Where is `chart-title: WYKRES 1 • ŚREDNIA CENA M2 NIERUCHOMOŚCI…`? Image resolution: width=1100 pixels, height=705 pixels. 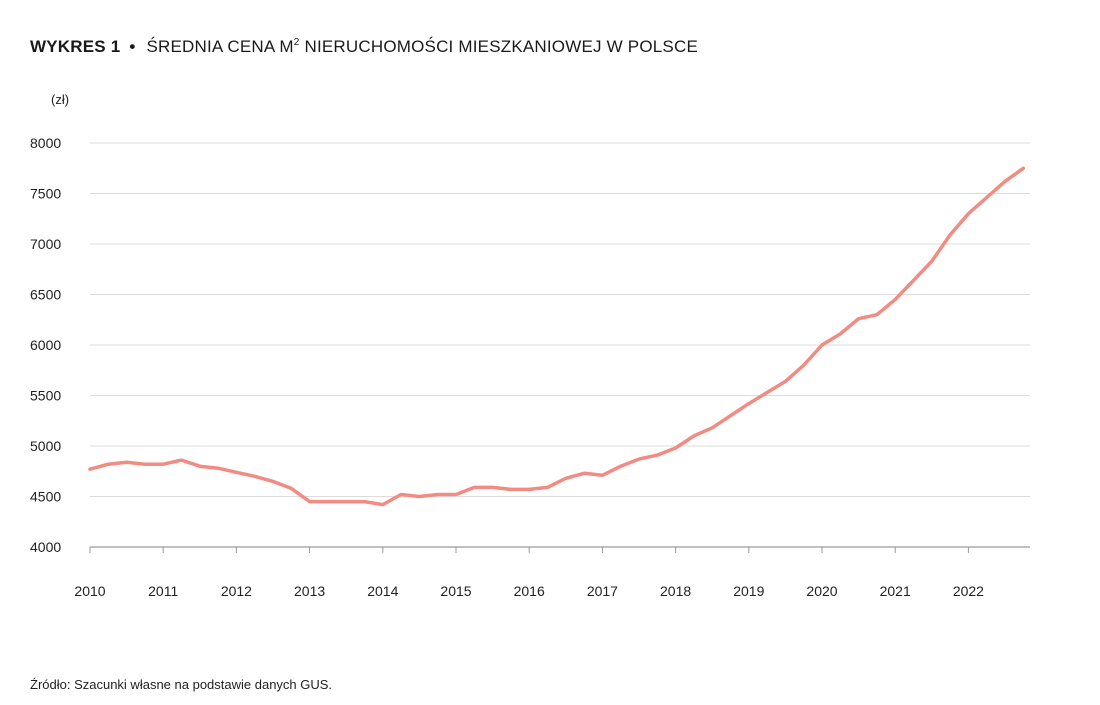 chart-title: WYKRES 1 • ŚREDNIA CENA M2 NIERUCHOMOŚCI… is located at coordinates (364, 47).